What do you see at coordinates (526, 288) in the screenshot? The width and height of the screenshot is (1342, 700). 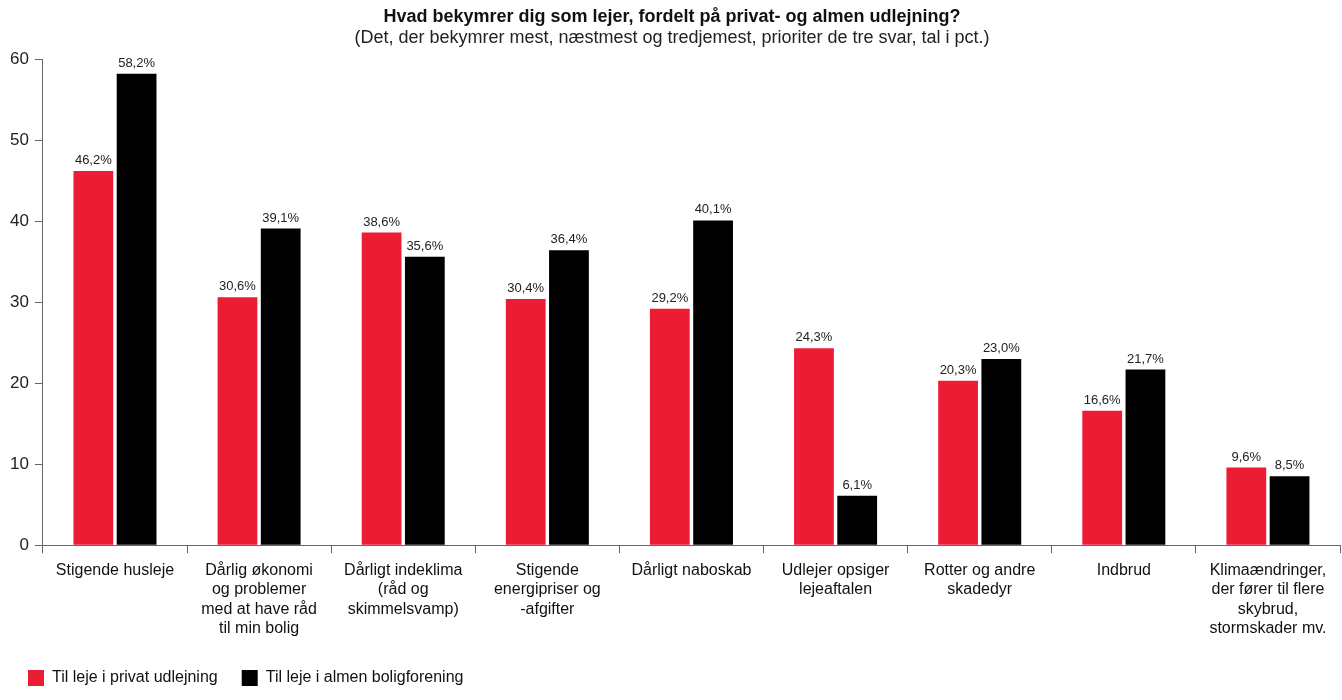 I see `data-label: 30,4%` at bounding box center [526, 288].